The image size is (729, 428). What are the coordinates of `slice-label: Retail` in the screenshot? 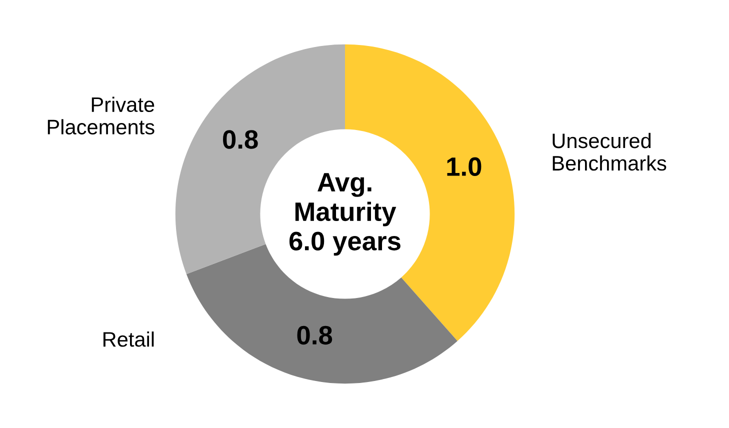 It's located at (128, 339).